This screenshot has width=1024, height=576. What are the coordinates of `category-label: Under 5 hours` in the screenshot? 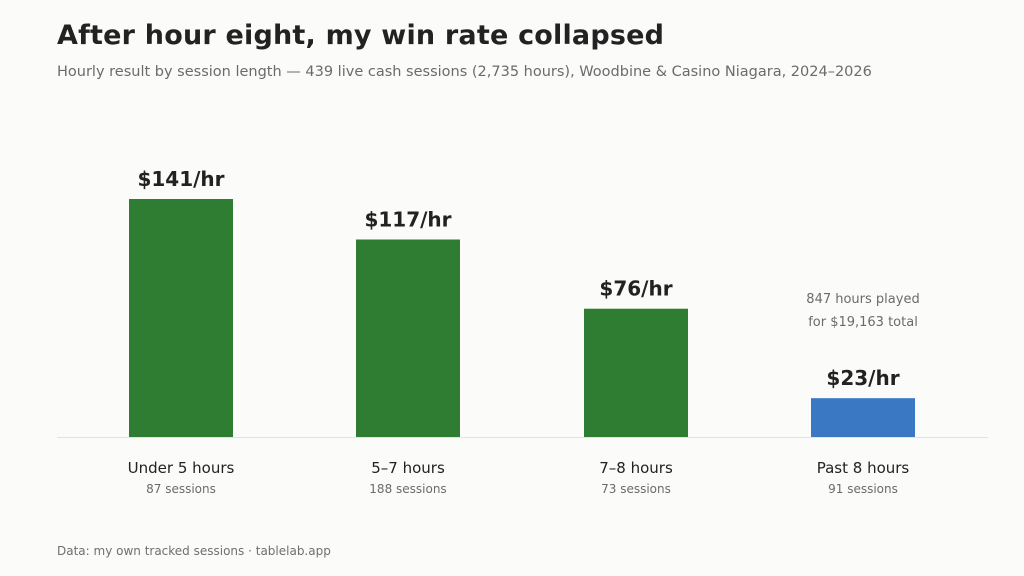 It's located at (181, 468).